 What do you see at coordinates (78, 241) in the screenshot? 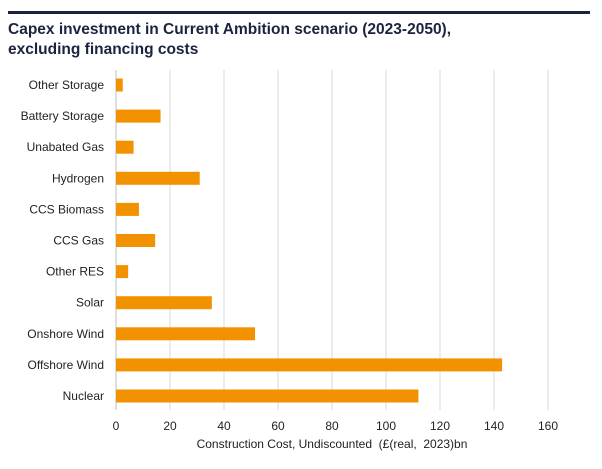
I see `category-label: CCS Gas` at bounding box center [78, 241].